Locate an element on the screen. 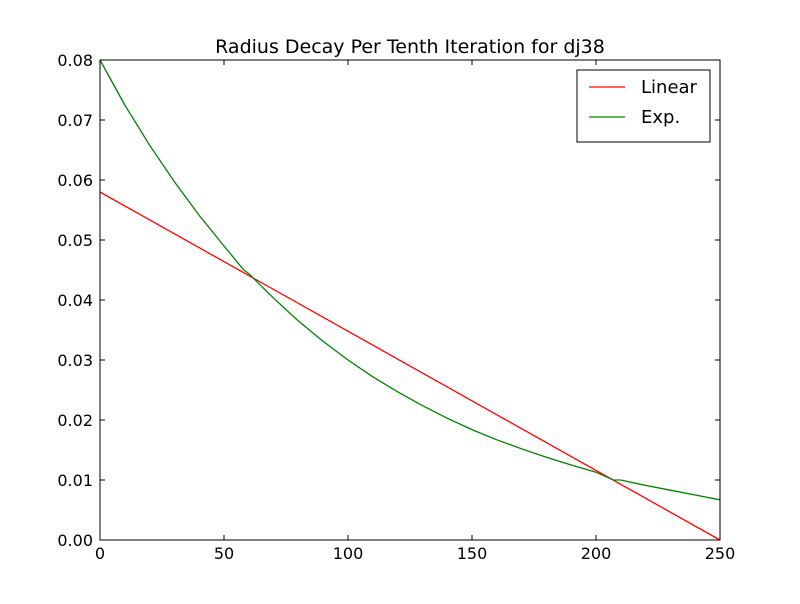  y-tick-label: 0.06 is located at coordinates (75, 180).